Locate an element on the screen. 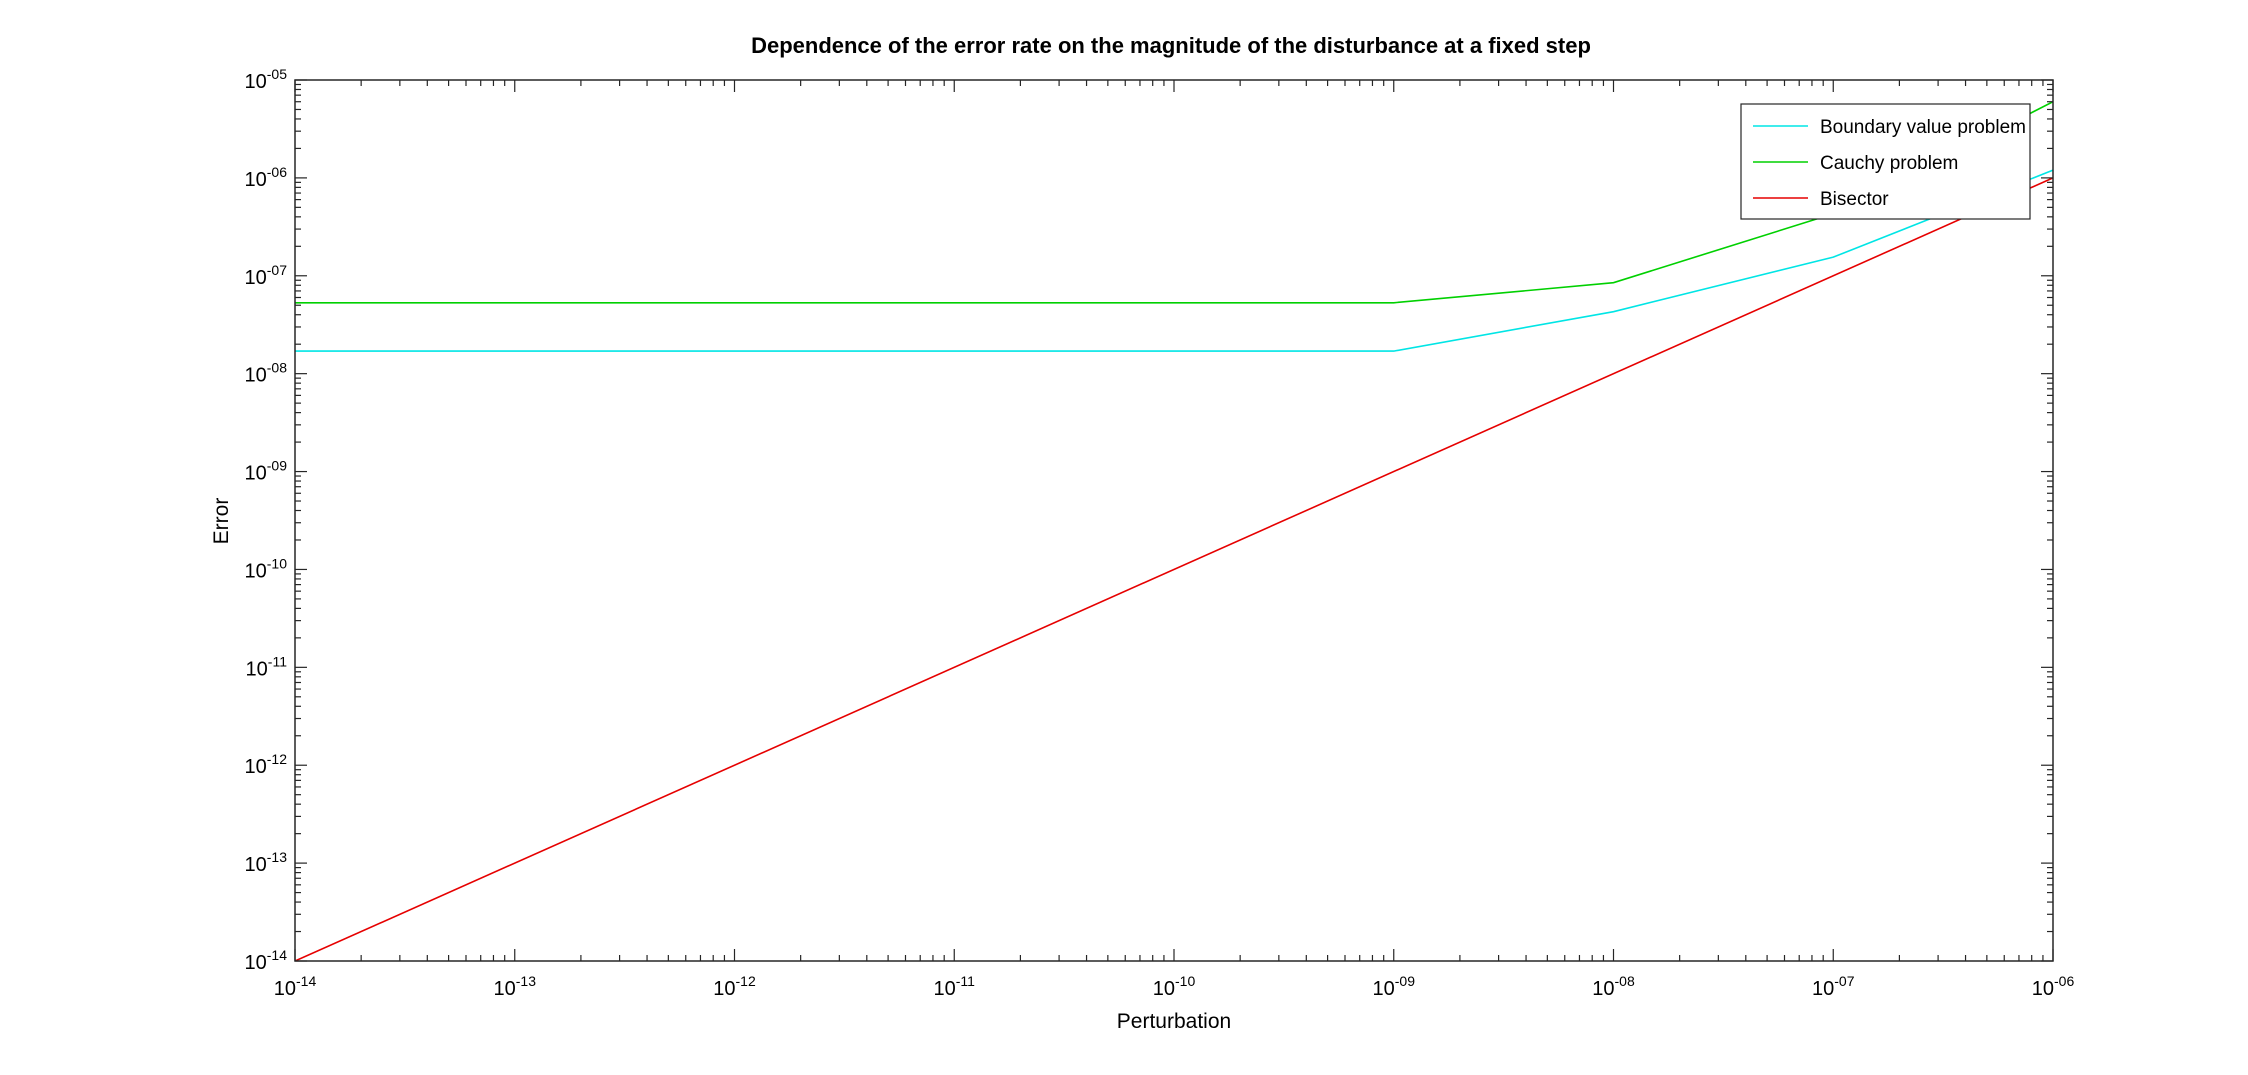  legend-label-cauchy-problem: Cauchy problem is located at coordinates (1889, 163).